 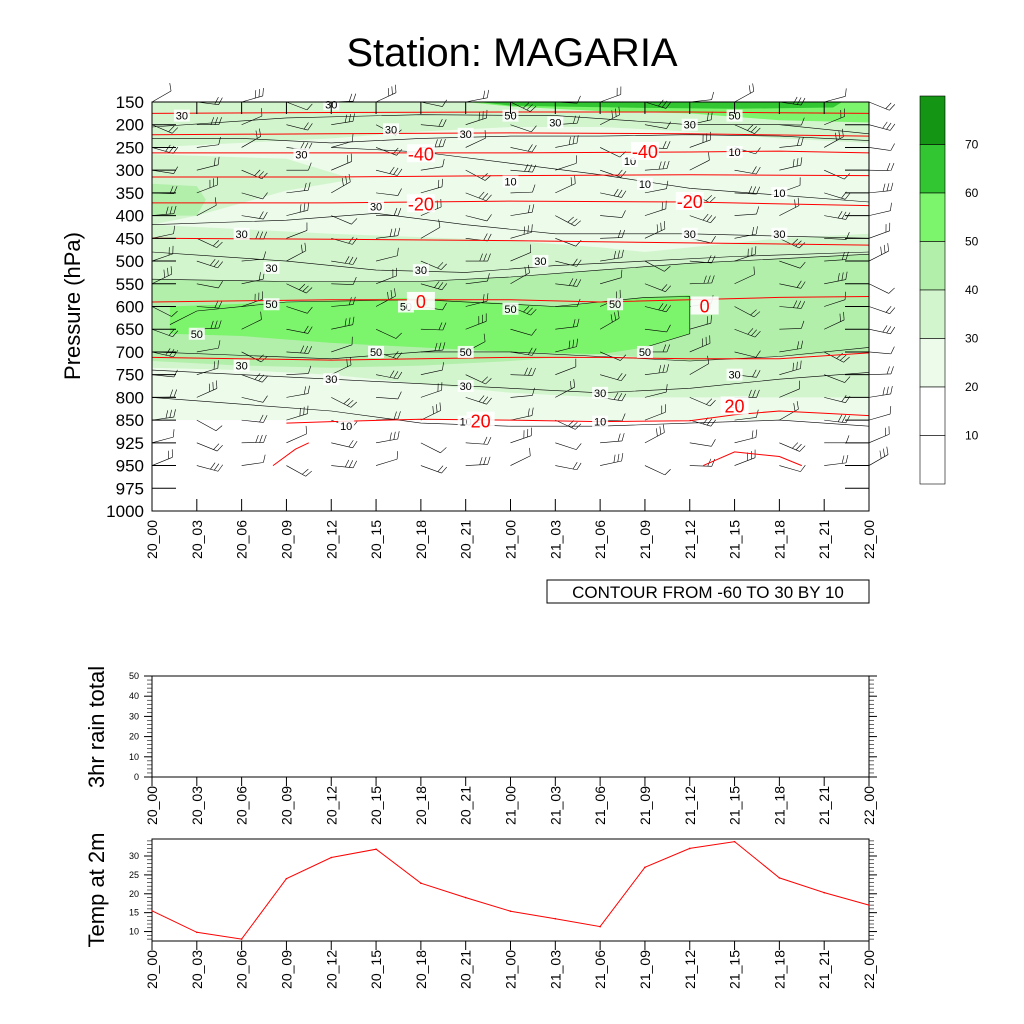 What do you see at coordinates (242, 539) in the screenshot?
I see `x-tick-label: 20_06` at bounding box center [242, 539].